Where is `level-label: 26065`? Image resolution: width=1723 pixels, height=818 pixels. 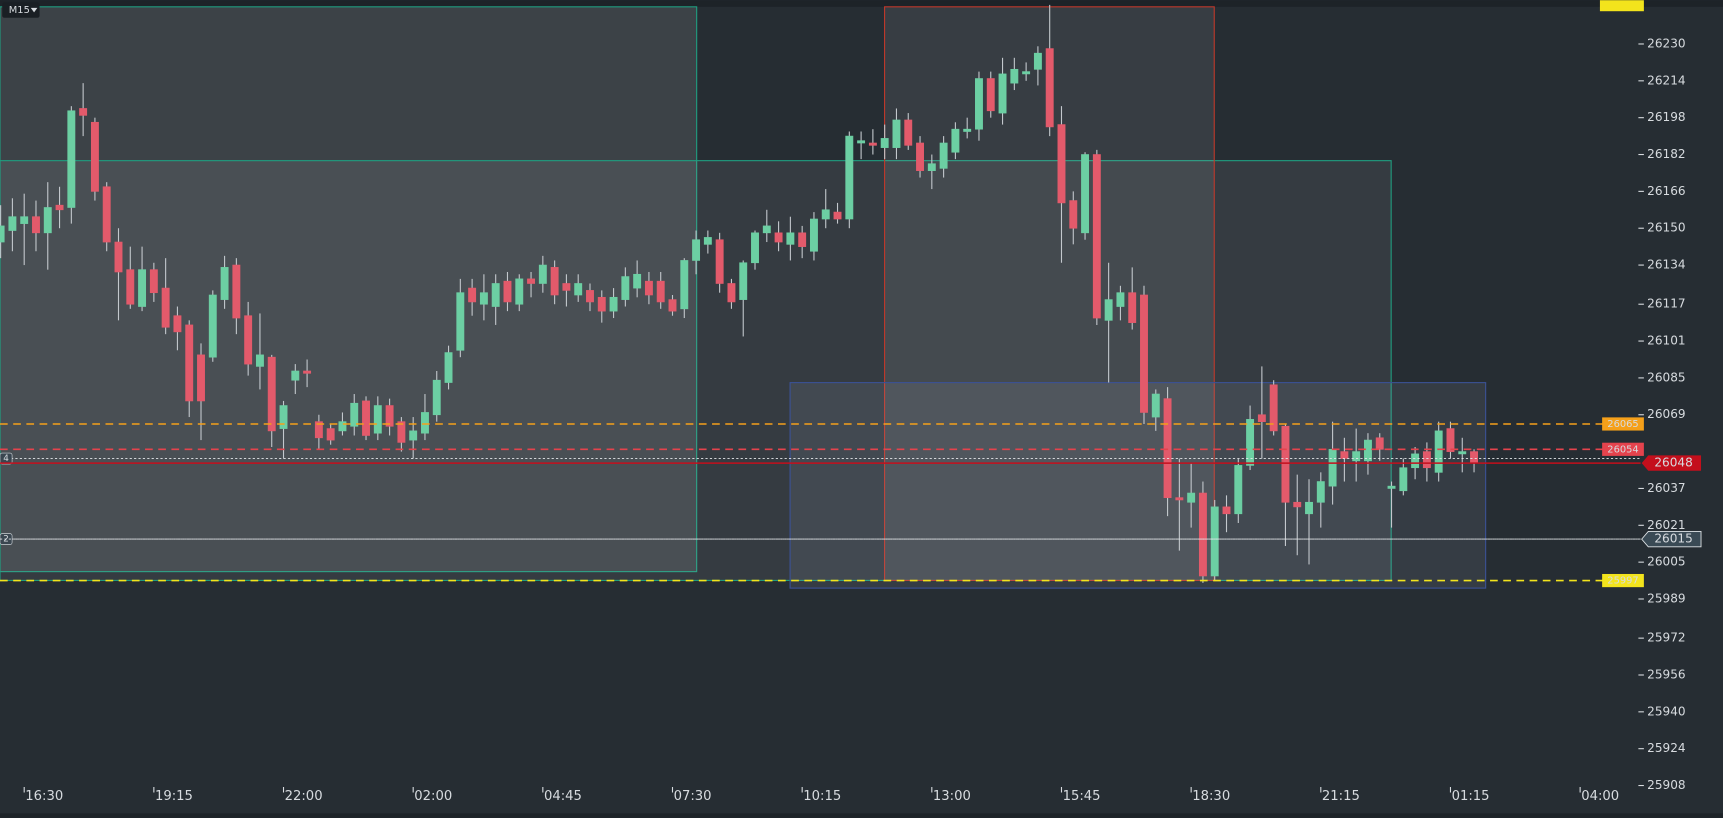 level-label: 26065 is located at coordinates (1622, 424).